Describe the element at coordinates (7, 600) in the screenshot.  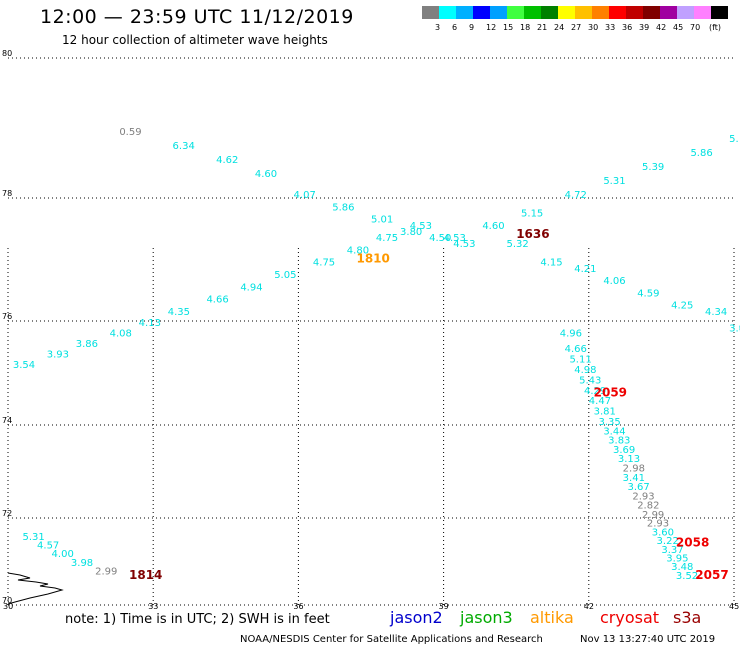
I see `lat-tick-label: 70` at that location.